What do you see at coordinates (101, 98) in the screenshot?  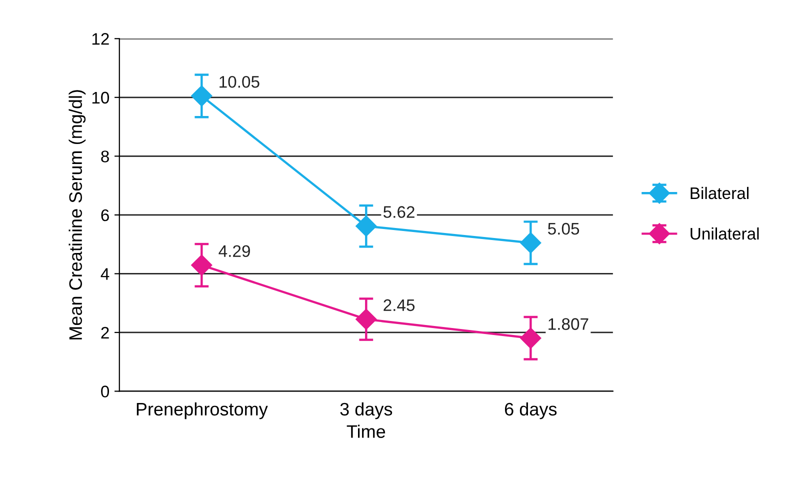 I see `y-tick-label: 10` at bounding box center [101, 98].